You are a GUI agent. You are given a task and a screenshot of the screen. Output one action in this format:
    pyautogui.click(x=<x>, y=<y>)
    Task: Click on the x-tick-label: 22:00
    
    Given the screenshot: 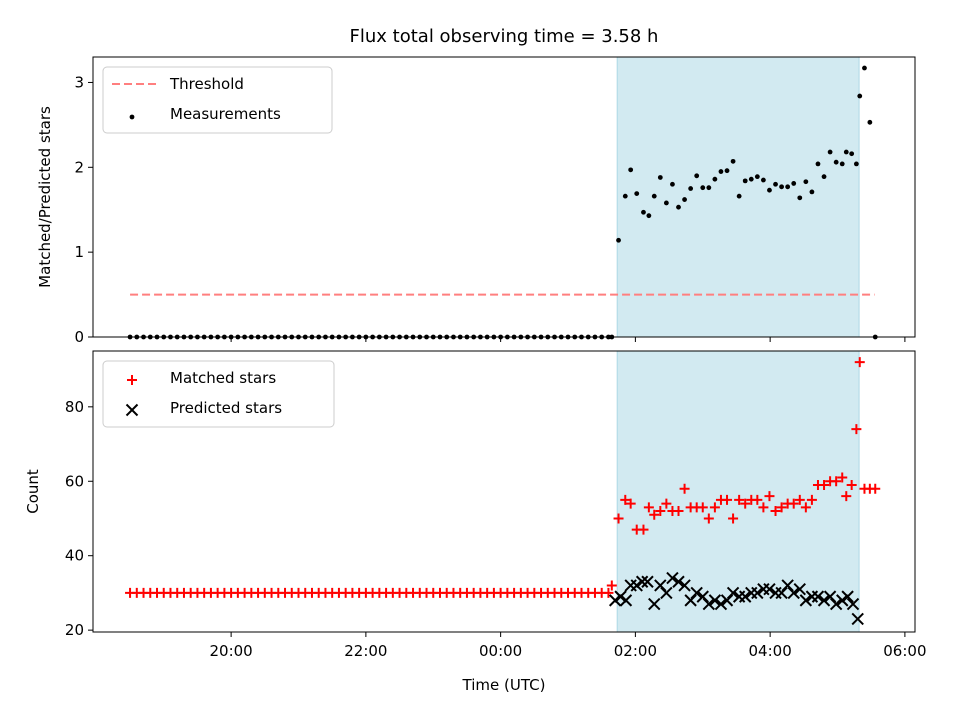 What is the action you would take?
    pyautogui.click(x=365, y=651)
    